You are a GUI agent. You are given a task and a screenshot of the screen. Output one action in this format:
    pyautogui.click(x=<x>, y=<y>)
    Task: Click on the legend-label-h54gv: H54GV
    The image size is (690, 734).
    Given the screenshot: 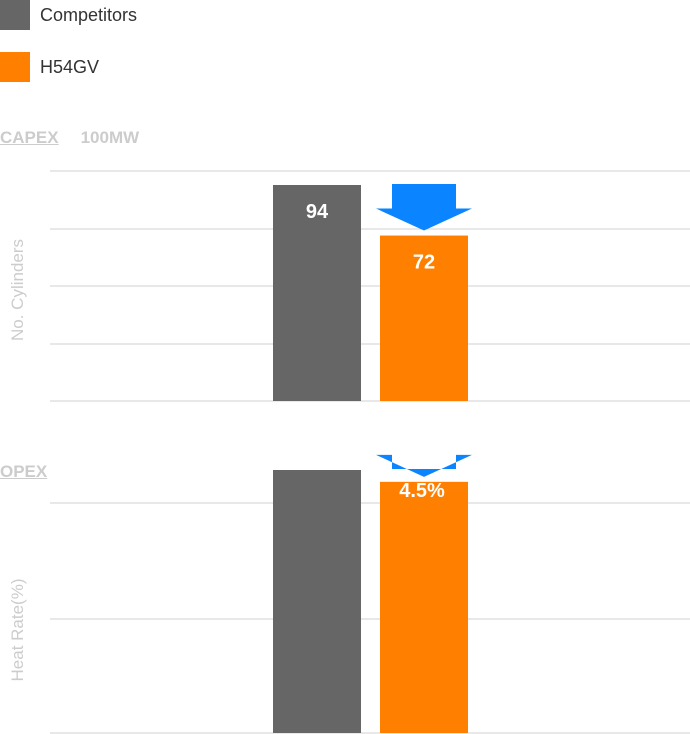 What is the action you would take?
    pyautogui.click(x=70, y=66)
    